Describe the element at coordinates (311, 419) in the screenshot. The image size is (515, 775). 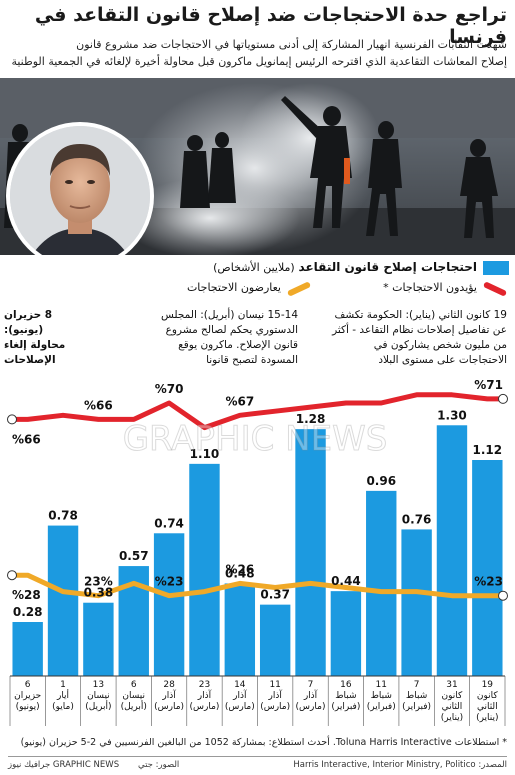
I see `bar-value-label-5: 1.28` at that location.